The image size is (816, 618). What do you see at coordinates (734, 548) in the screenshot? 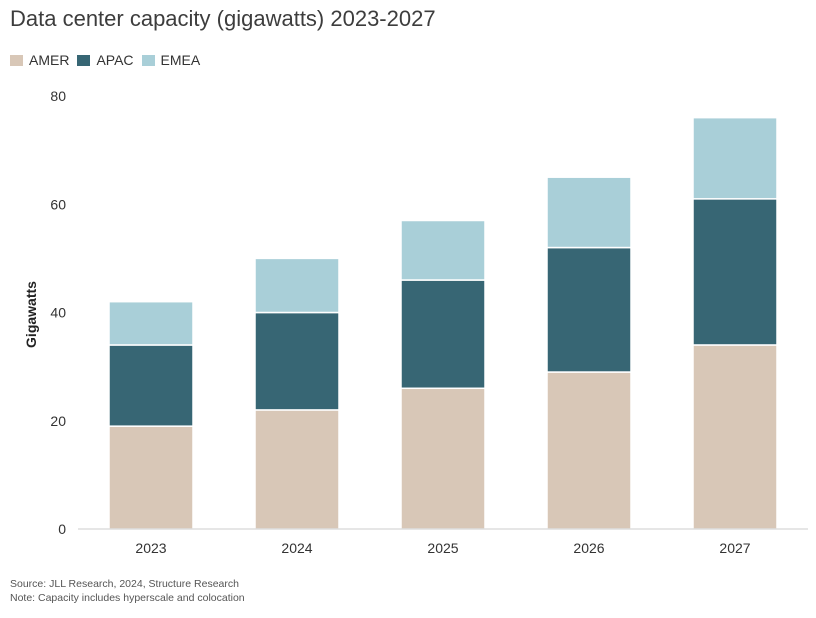
I see `x-tick-label: 2027` at bounding box center [734, 548].